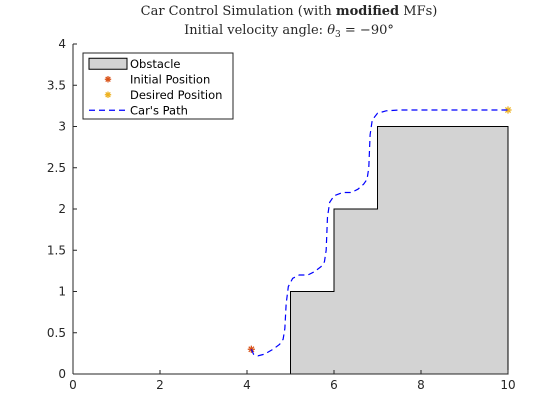  Describe the element at coordinates (170, 79) in the screenshot. I see `legend-label: Initial Position` at that location.